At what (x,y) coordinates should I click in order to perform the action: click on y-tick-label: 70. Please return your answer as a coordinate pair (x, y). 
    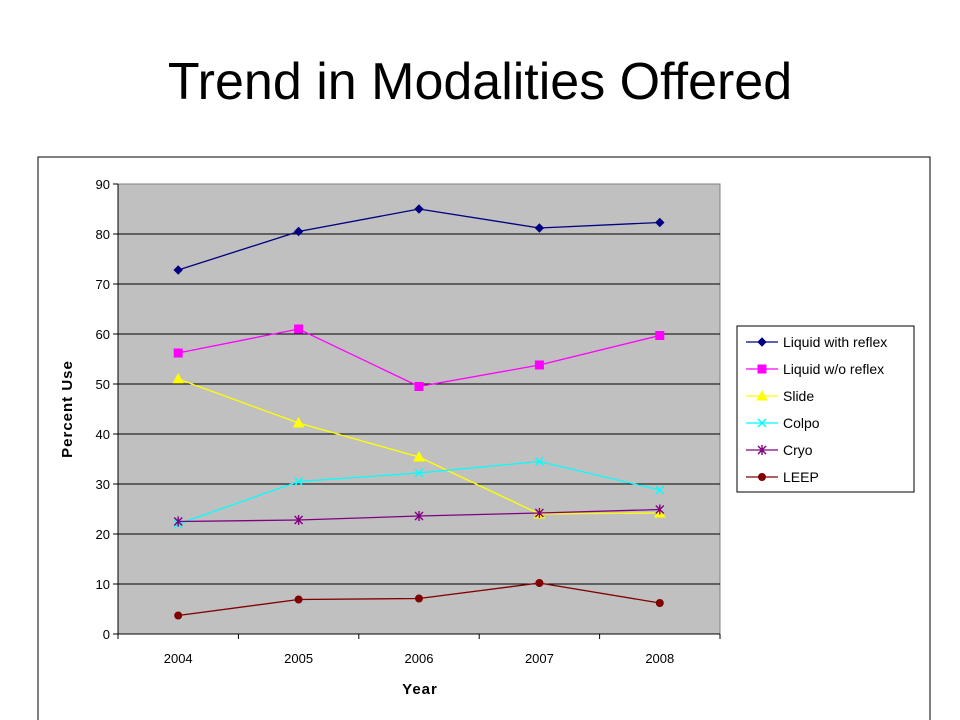
    Looking at the image, I should click on (103, 284).